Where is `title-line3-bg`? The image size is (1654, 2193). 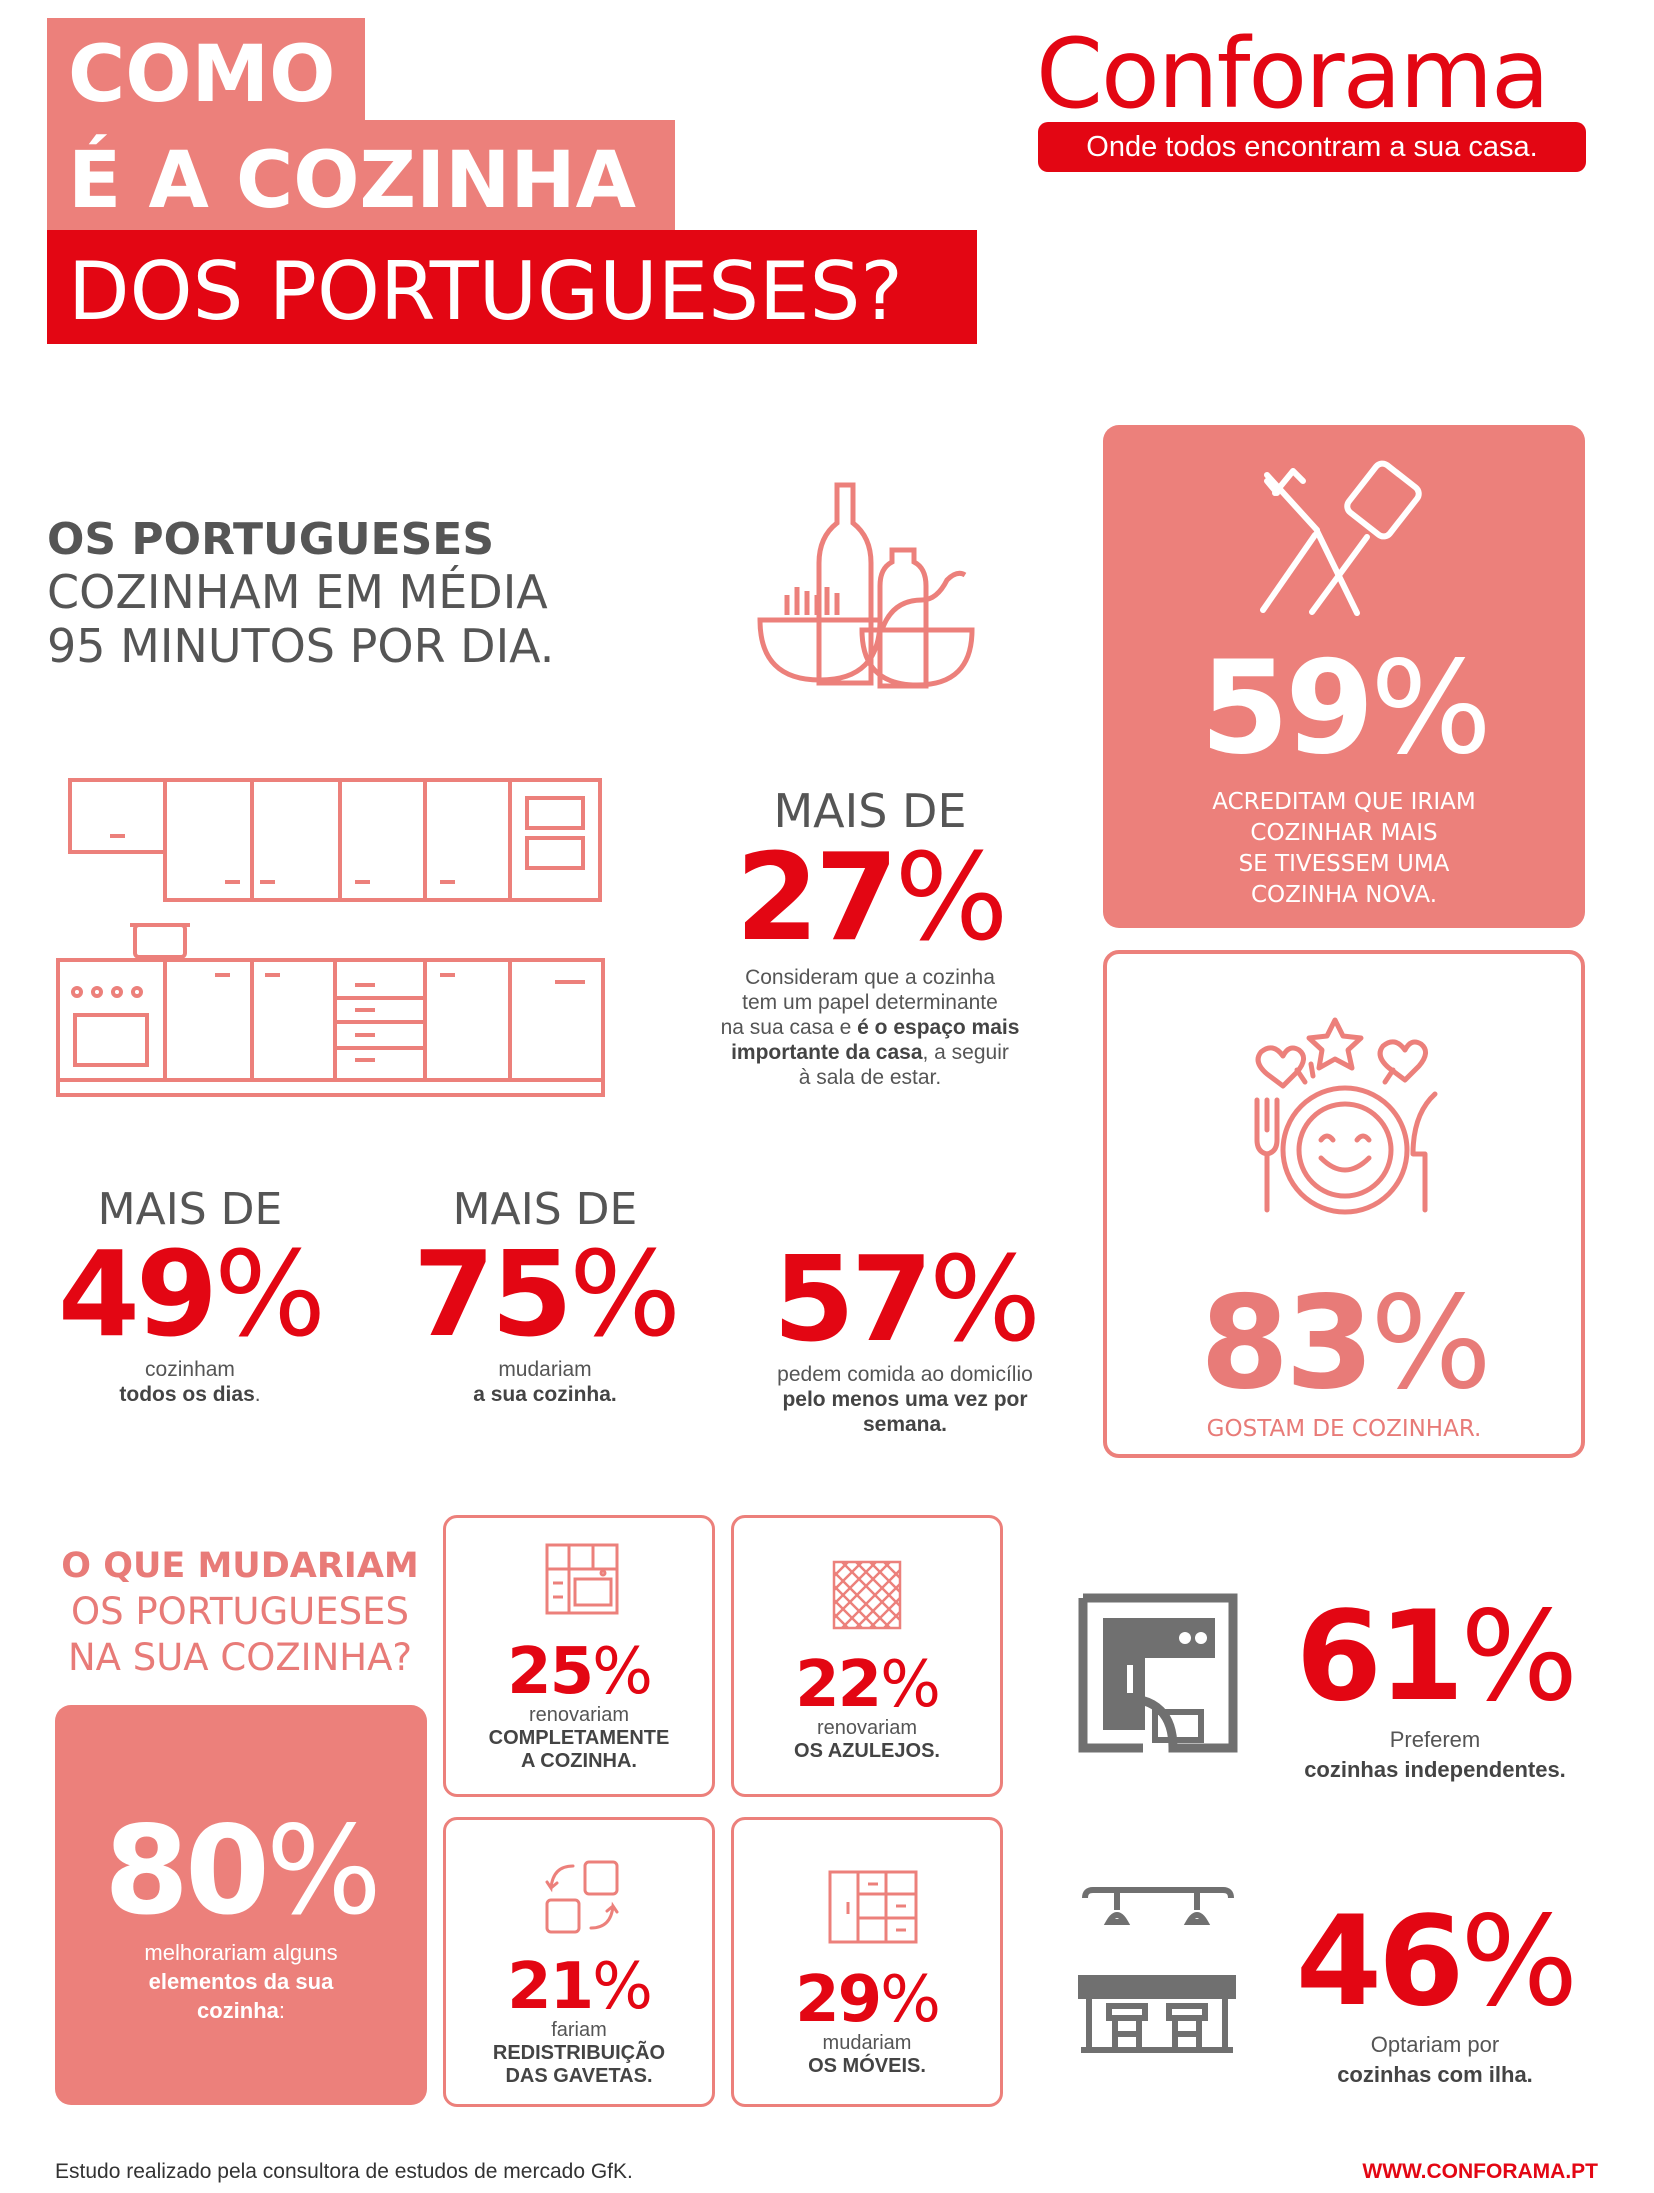 title-line3-bg is located at coordinates (512, 287).